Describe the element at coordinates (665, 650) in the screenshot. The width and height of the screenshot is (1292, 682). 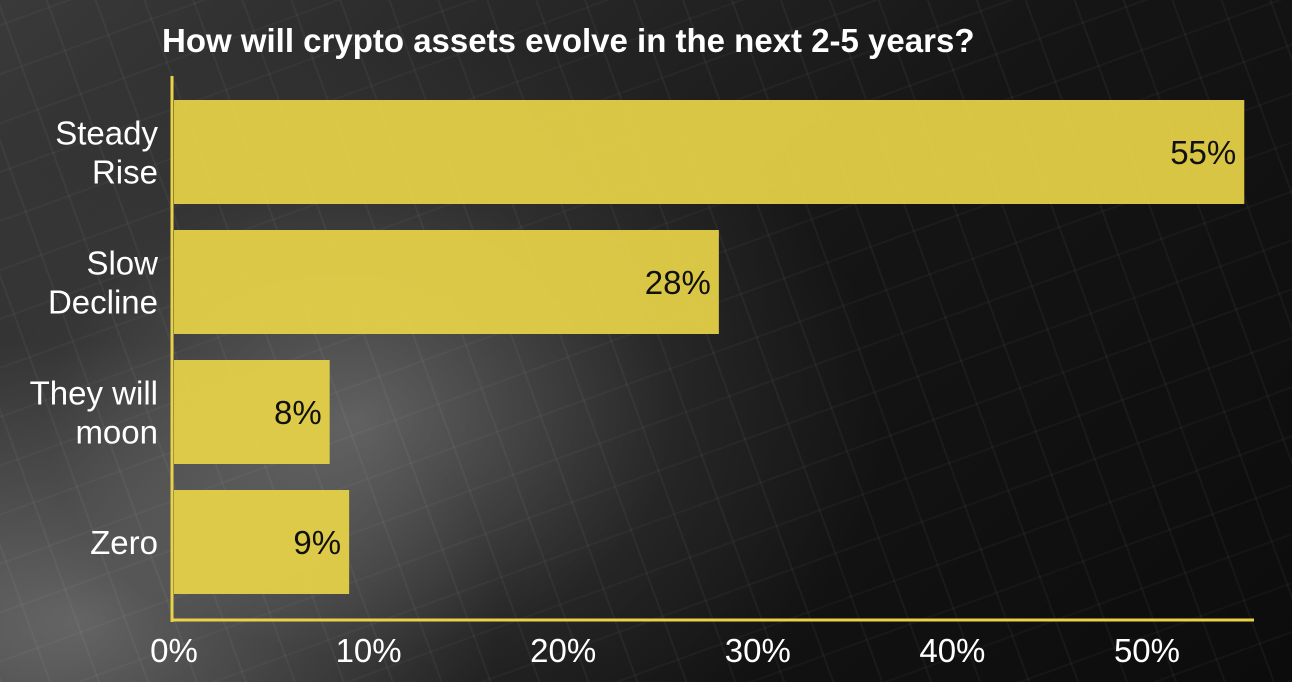
I see `x-tick-labels-group: 0% 10% 20% 30% 40% 50%` at that location.